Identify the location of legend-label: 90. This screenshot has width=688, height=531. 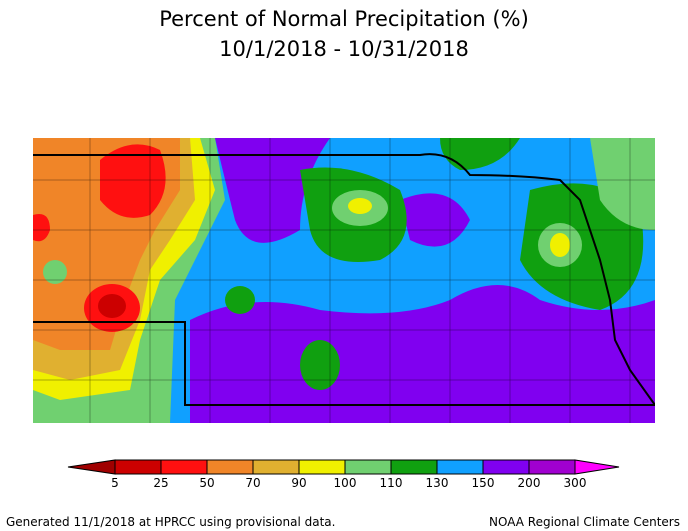
(298, 483).